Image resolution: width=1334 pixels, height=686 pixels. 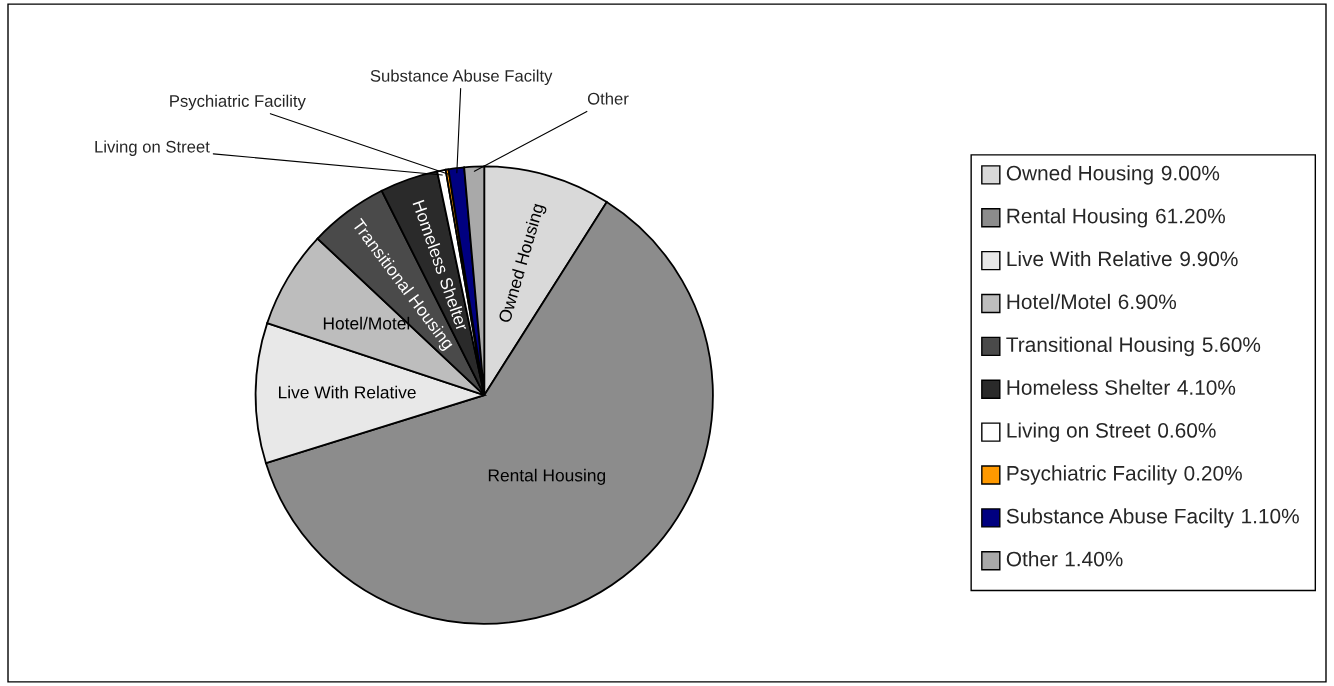 What do you see at coordinates (1058, 301) in the screenshot?
I see `legend-label: Hotel/Motel` at bounding box center [1058, 301].